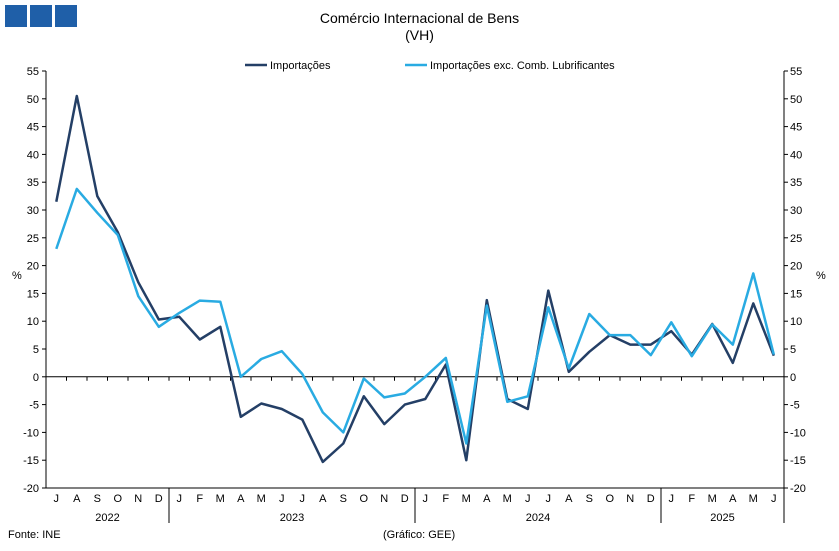 The image size is (839, 551). Describe the element at coordinates (33, 155) in the screenshot. I see `y-tick-label-left: 40` at that location.